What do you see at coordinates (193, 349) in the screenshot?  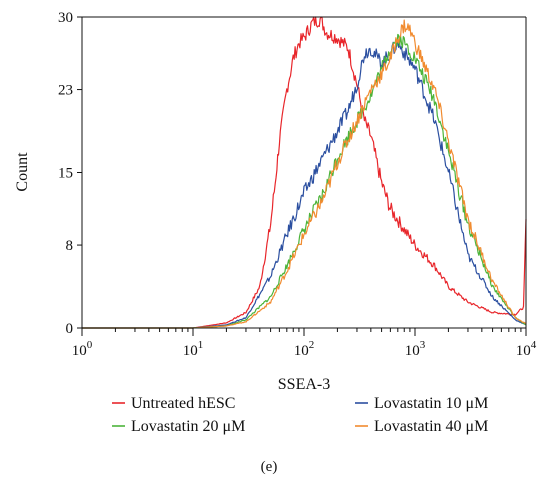 I see `x-tick-label: 10¹` at bounding box center [193, 349].